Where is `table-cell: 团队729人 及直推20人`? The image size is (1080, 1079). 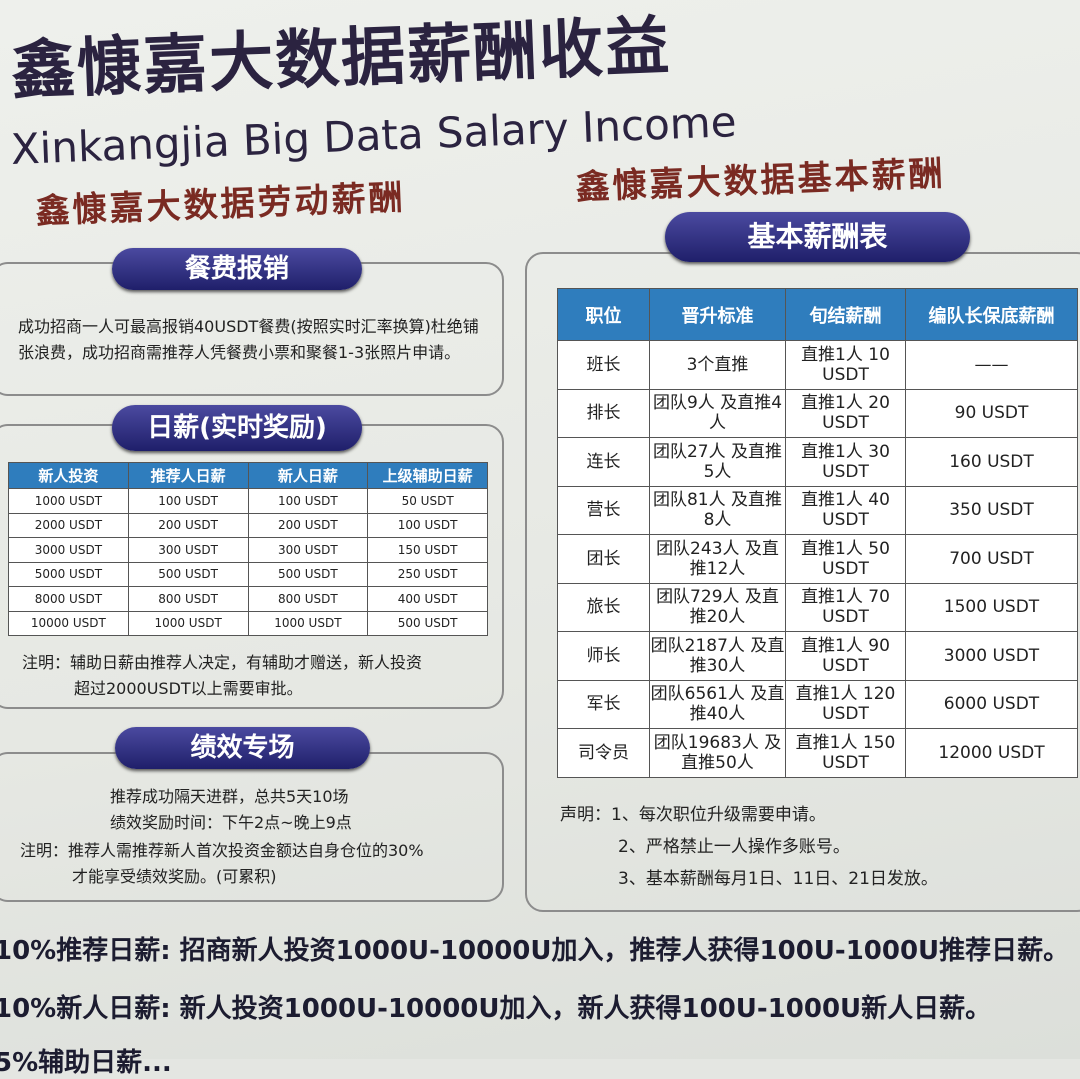 table-cell: 团队729人 及直推20人 is located at coordinates (717, 607).